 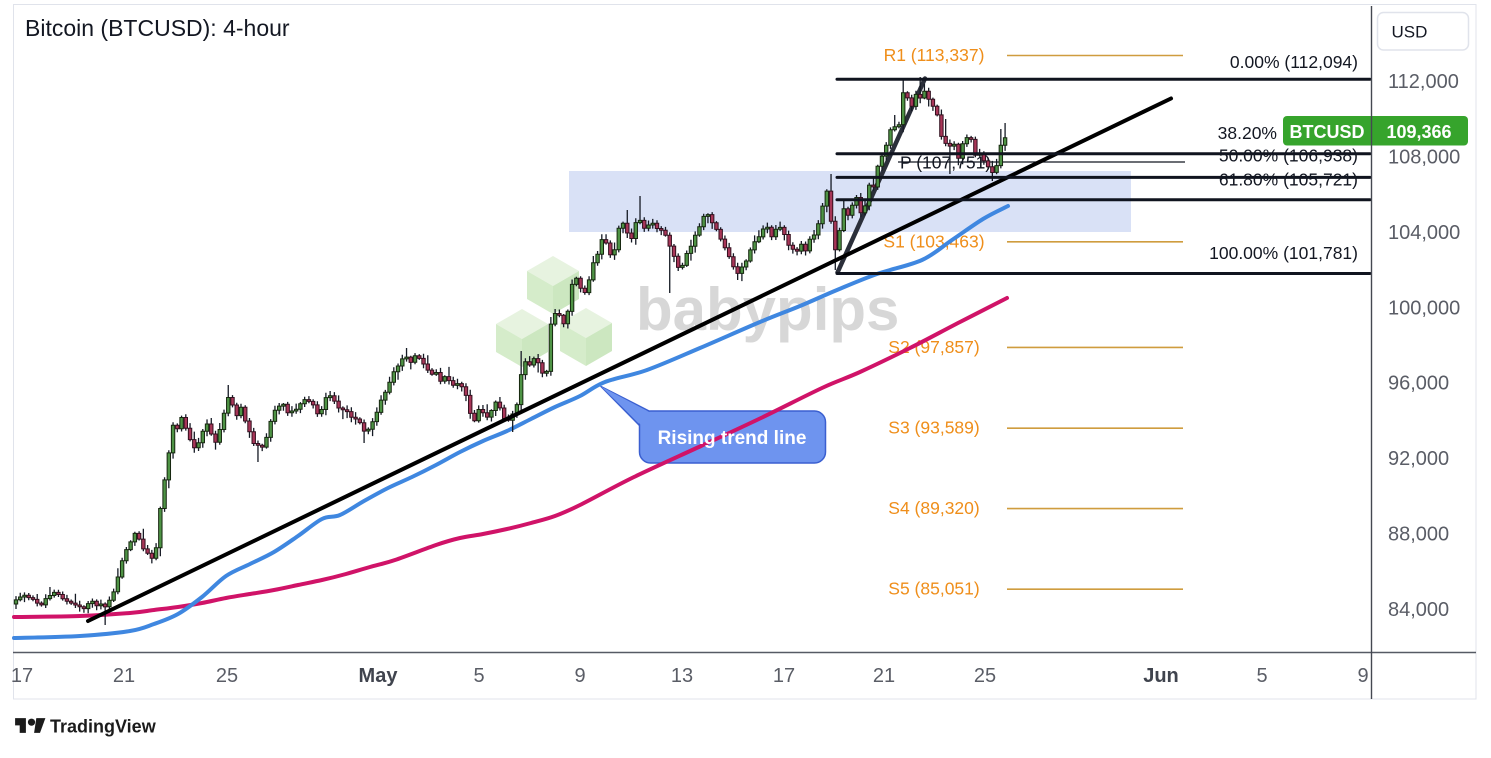 I want to click on svg-text: 0.00% (112,094), so click(x=1294, y=62).